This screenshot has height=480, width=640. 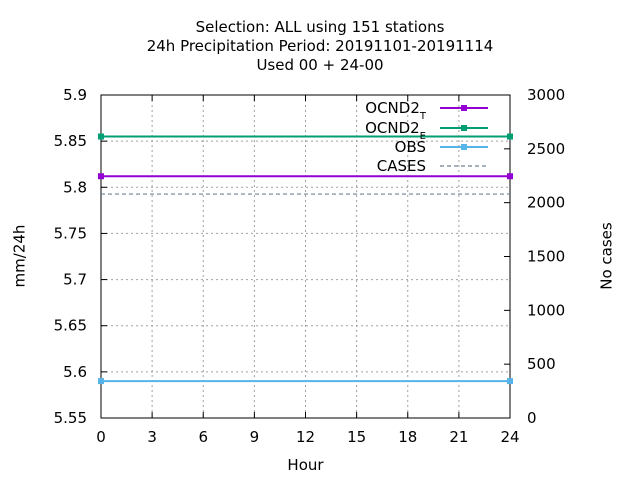 What do you see at coordinates (20, 256) in the screenshot?
I see `y-axis-label: mm/24h` at bounding box center [20, 256].